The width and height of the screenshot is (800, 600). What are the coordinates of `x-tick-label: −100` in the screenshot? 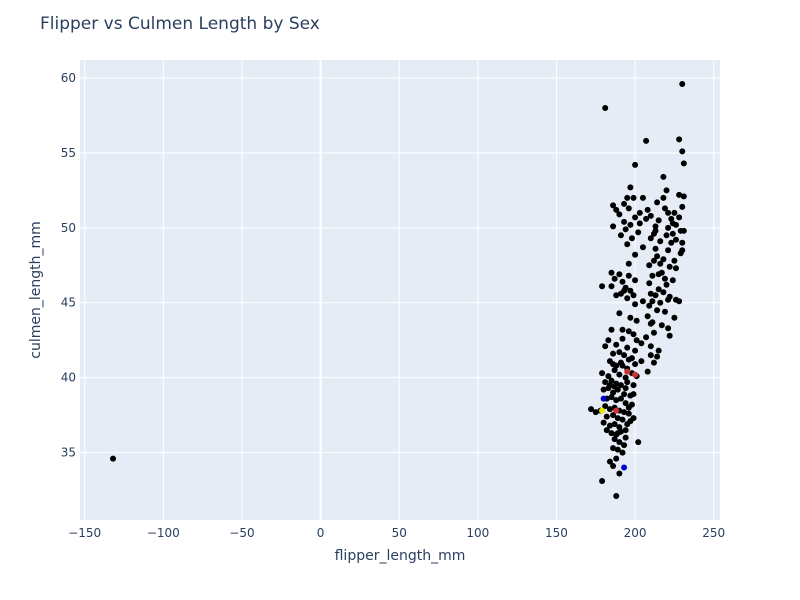 It's located at (163, 533).